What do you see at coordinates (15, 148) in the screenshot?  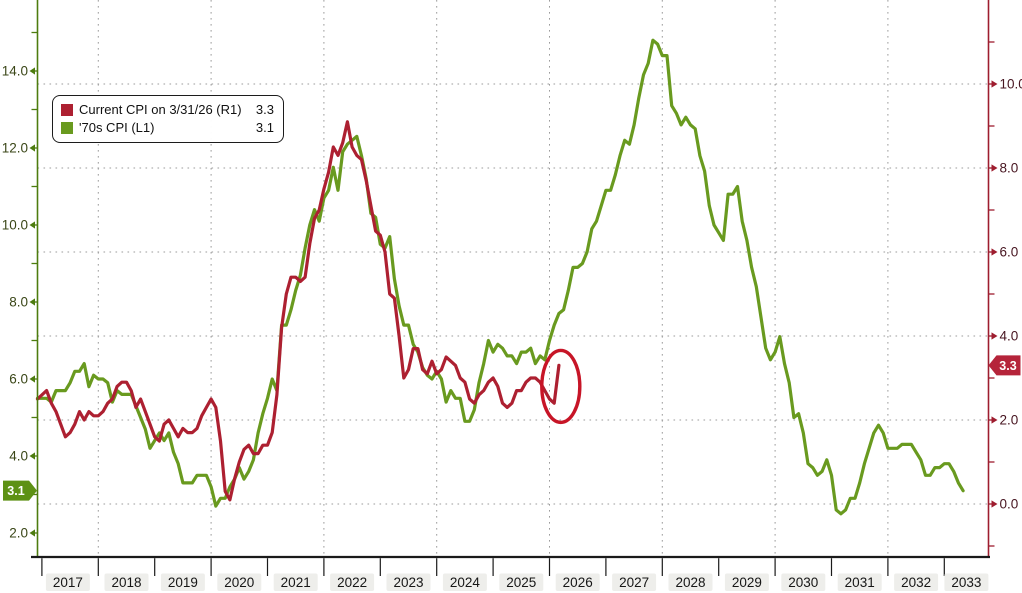 I see `left-axis-tick-label: 12.0` at bounding box center [15, 148].